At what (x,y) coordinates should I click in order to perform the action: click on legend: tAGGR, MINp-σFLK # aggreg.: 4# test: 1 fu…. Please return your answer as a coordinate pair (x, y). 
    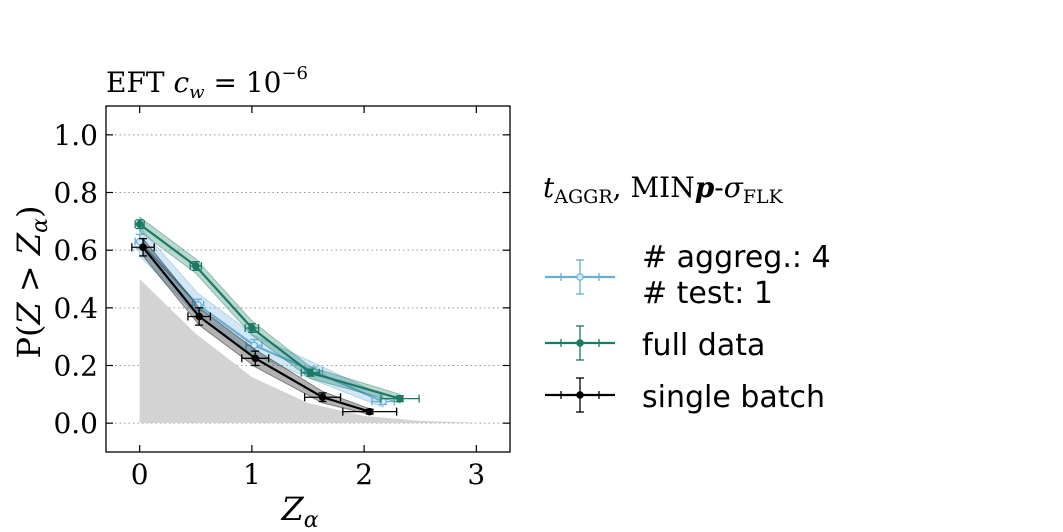
    Looking at the image, I should click on (687, 293).